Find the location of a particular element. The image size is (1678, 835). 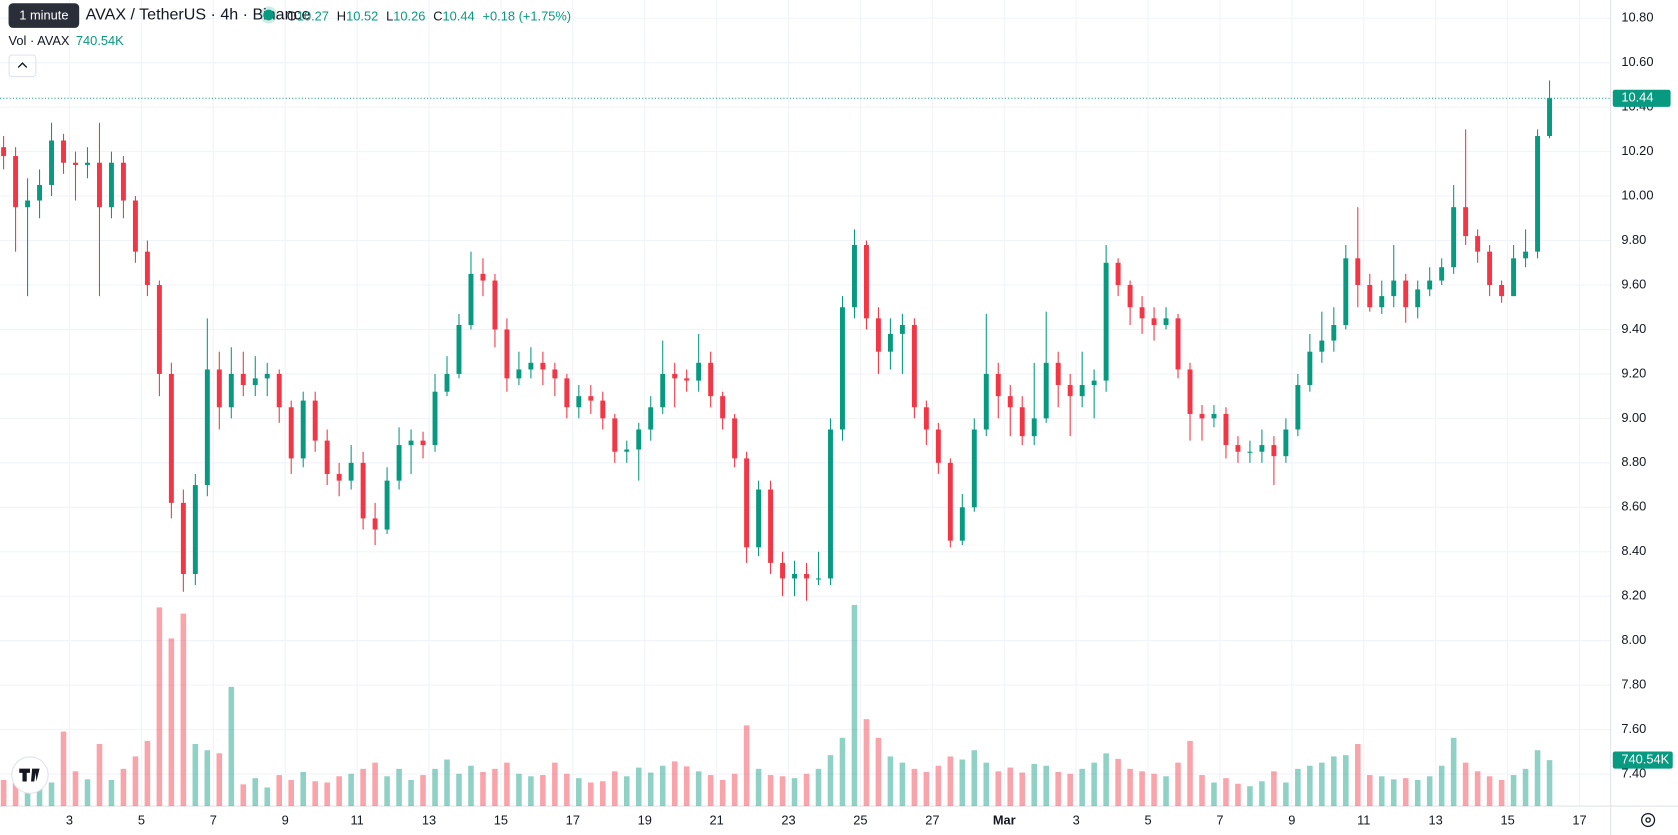

x-tick-label: 25 is located at coordinates (860, 819).